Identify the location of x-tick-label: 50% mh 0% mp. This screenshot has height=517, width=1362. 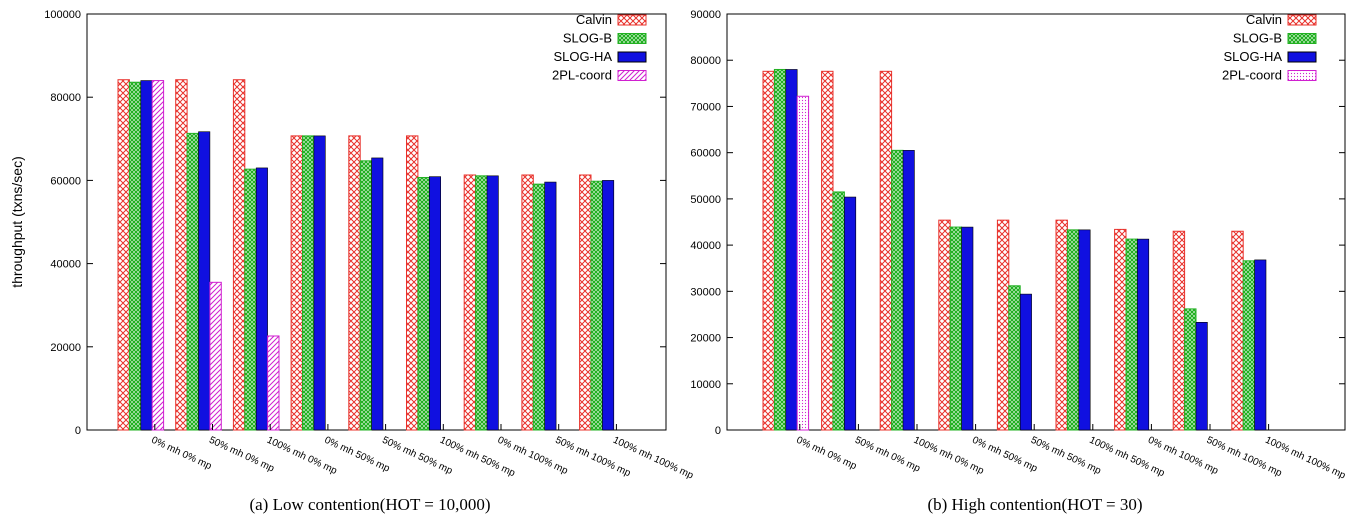
(887, 455).